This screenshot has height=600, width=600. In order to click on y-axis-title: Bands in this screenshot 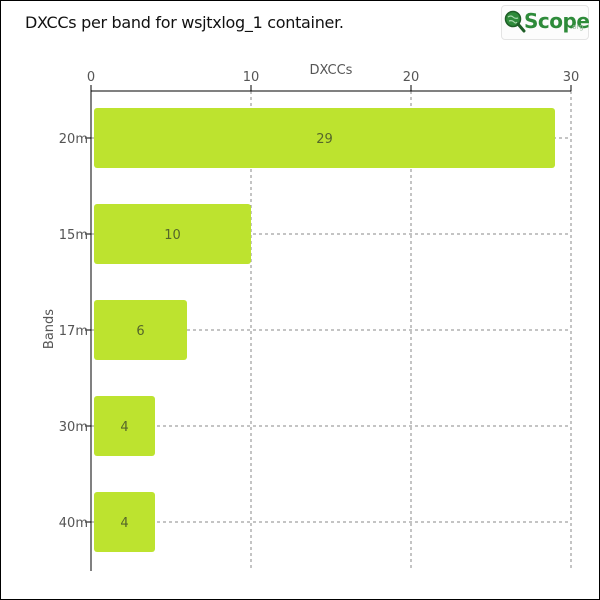, I will do `click(49, 329)`.